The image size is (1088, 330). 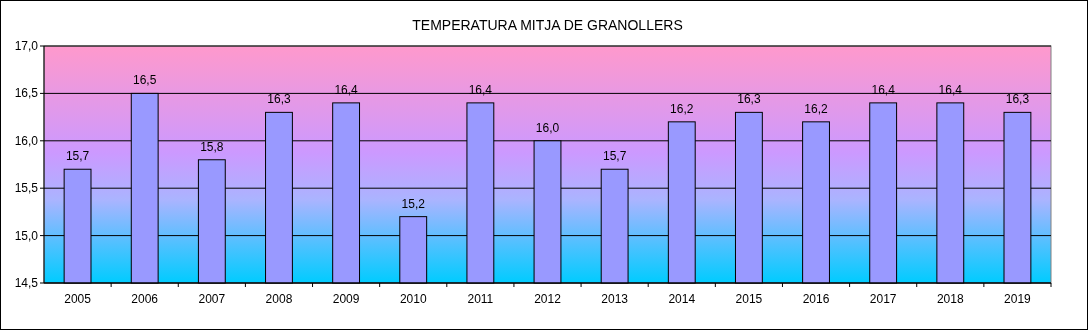 What do you see at coordinates (145, 80) in the screenshot?
I see `data-label: 16,5` at bounding box center [145, 80].